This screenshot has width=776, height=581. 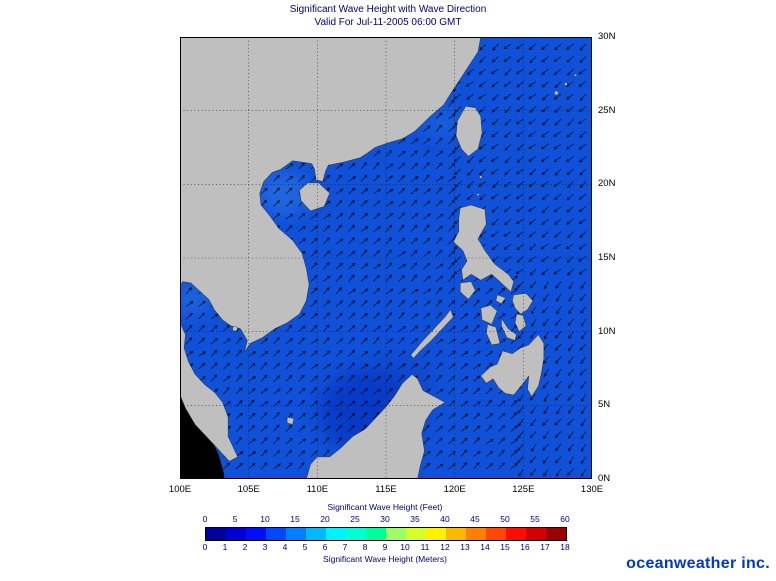 What do you see at coordinates (432, 334) in the screenshot?
I see `land-palawan` at bounding box center [432, 334].